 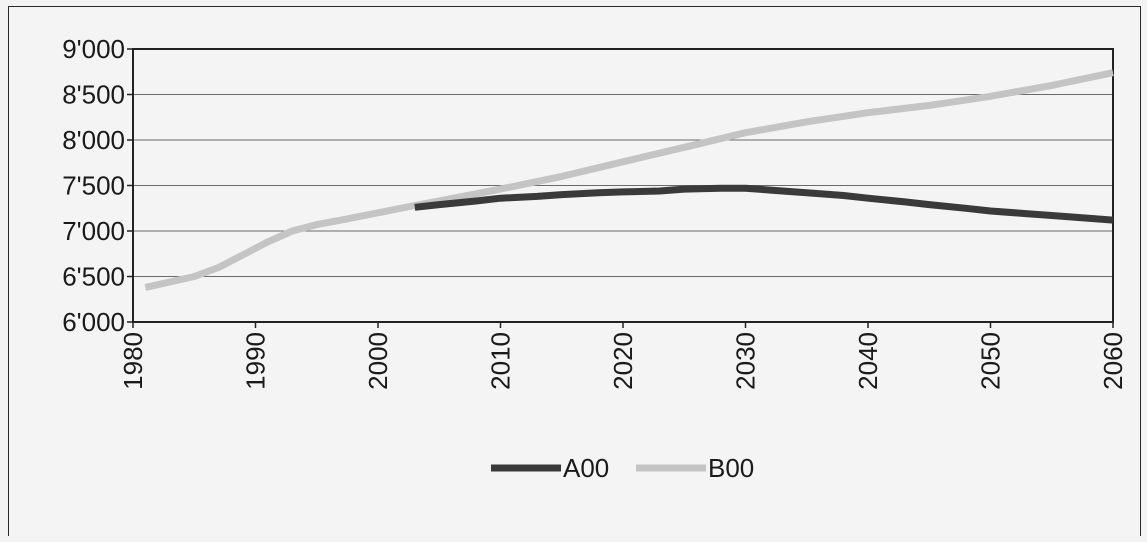 What do you see at coordinates (93, 49) in the screenshot?
I see `y-tick-label: 9'000` at bounding box center [93, 49].